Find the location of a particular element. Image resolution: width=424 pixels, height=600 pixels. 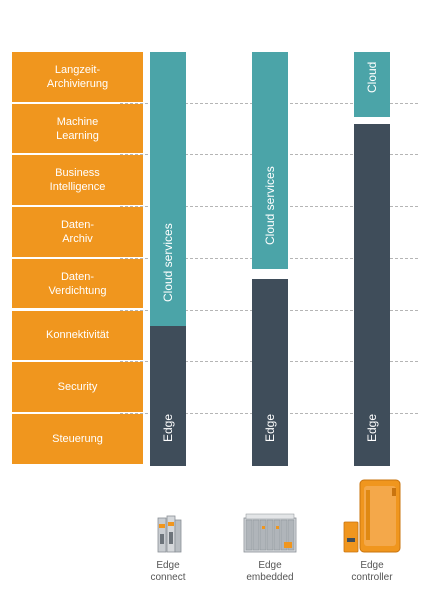

layer-machine-learning: Machine Learning is located at coordinates (77, 128).